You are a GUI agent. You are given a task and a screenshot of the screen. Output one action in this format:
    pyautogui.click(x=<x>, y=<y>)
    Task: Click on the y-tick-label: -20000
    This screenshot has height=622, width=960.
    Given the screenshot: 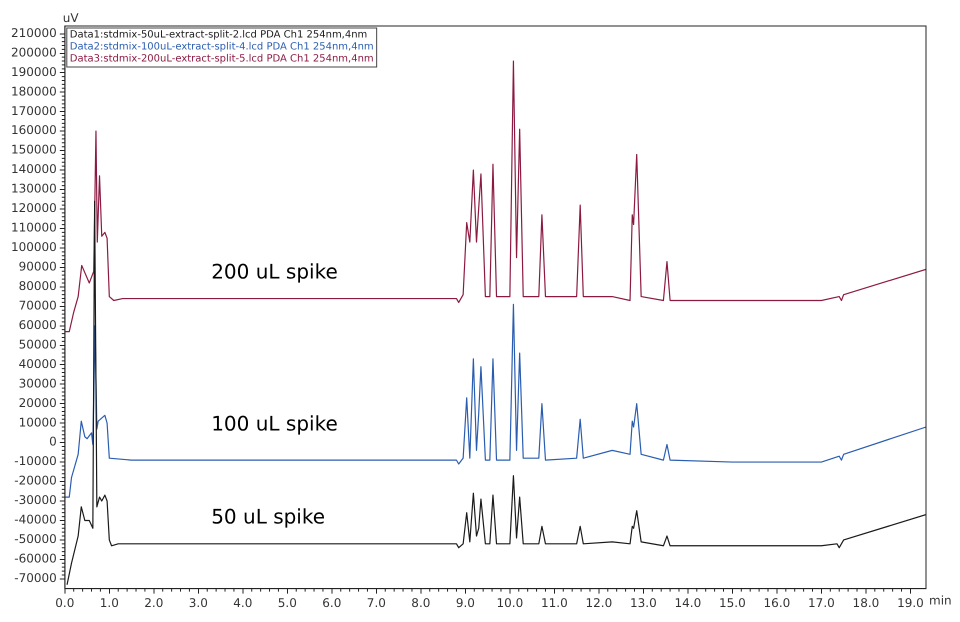 What is the action you would take?
    pyautogui.click(x=35, y=481)
    